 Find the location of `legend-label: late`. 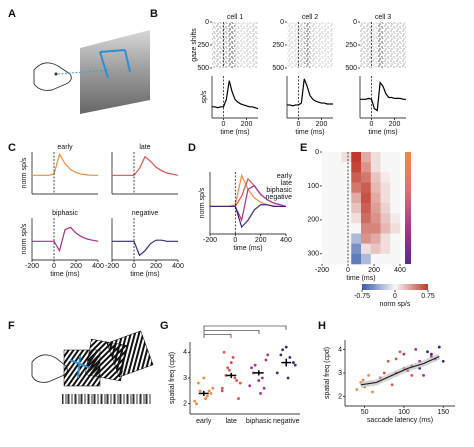

legend-label: late is located at coordinates (286, 183).